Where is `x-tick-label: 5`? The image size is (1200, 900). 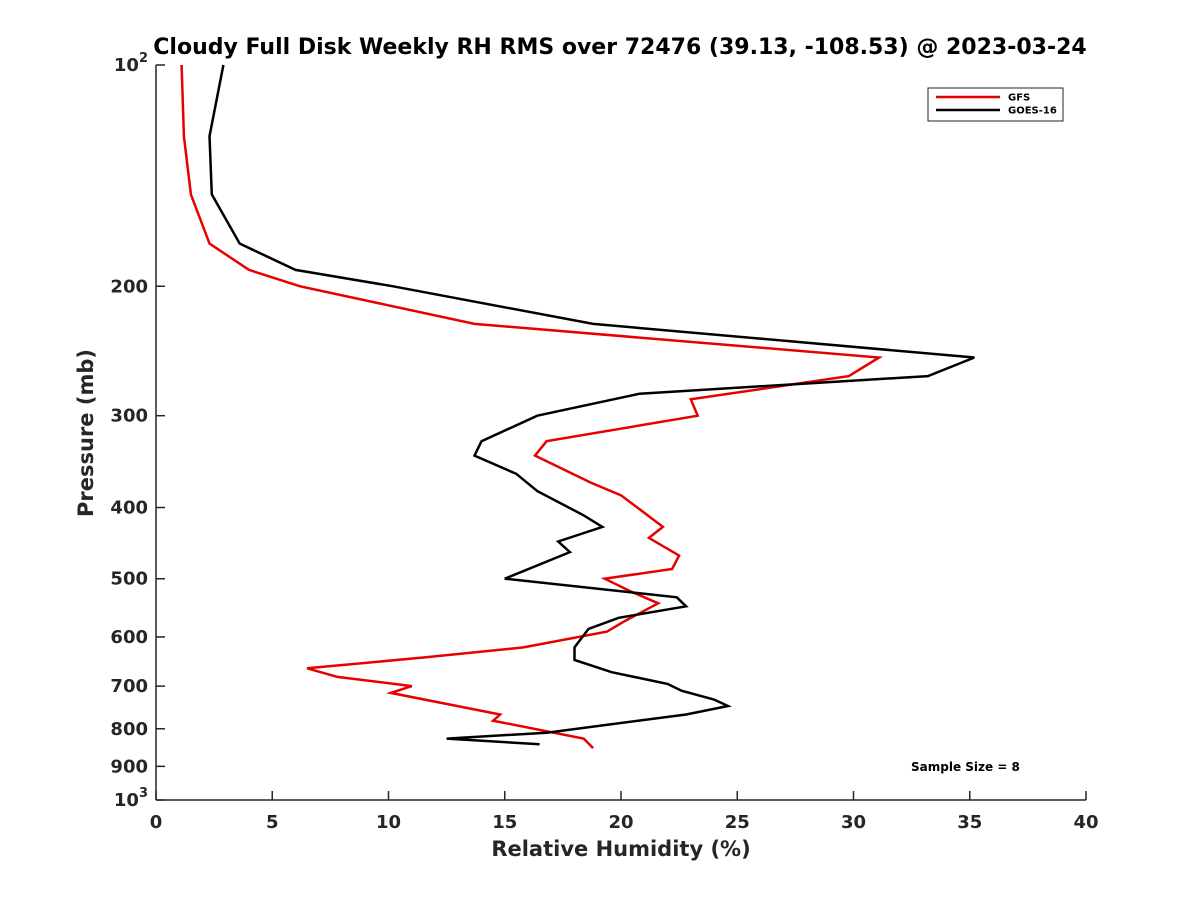
x-tick-label: 5 is located at coordinates (272, 822).